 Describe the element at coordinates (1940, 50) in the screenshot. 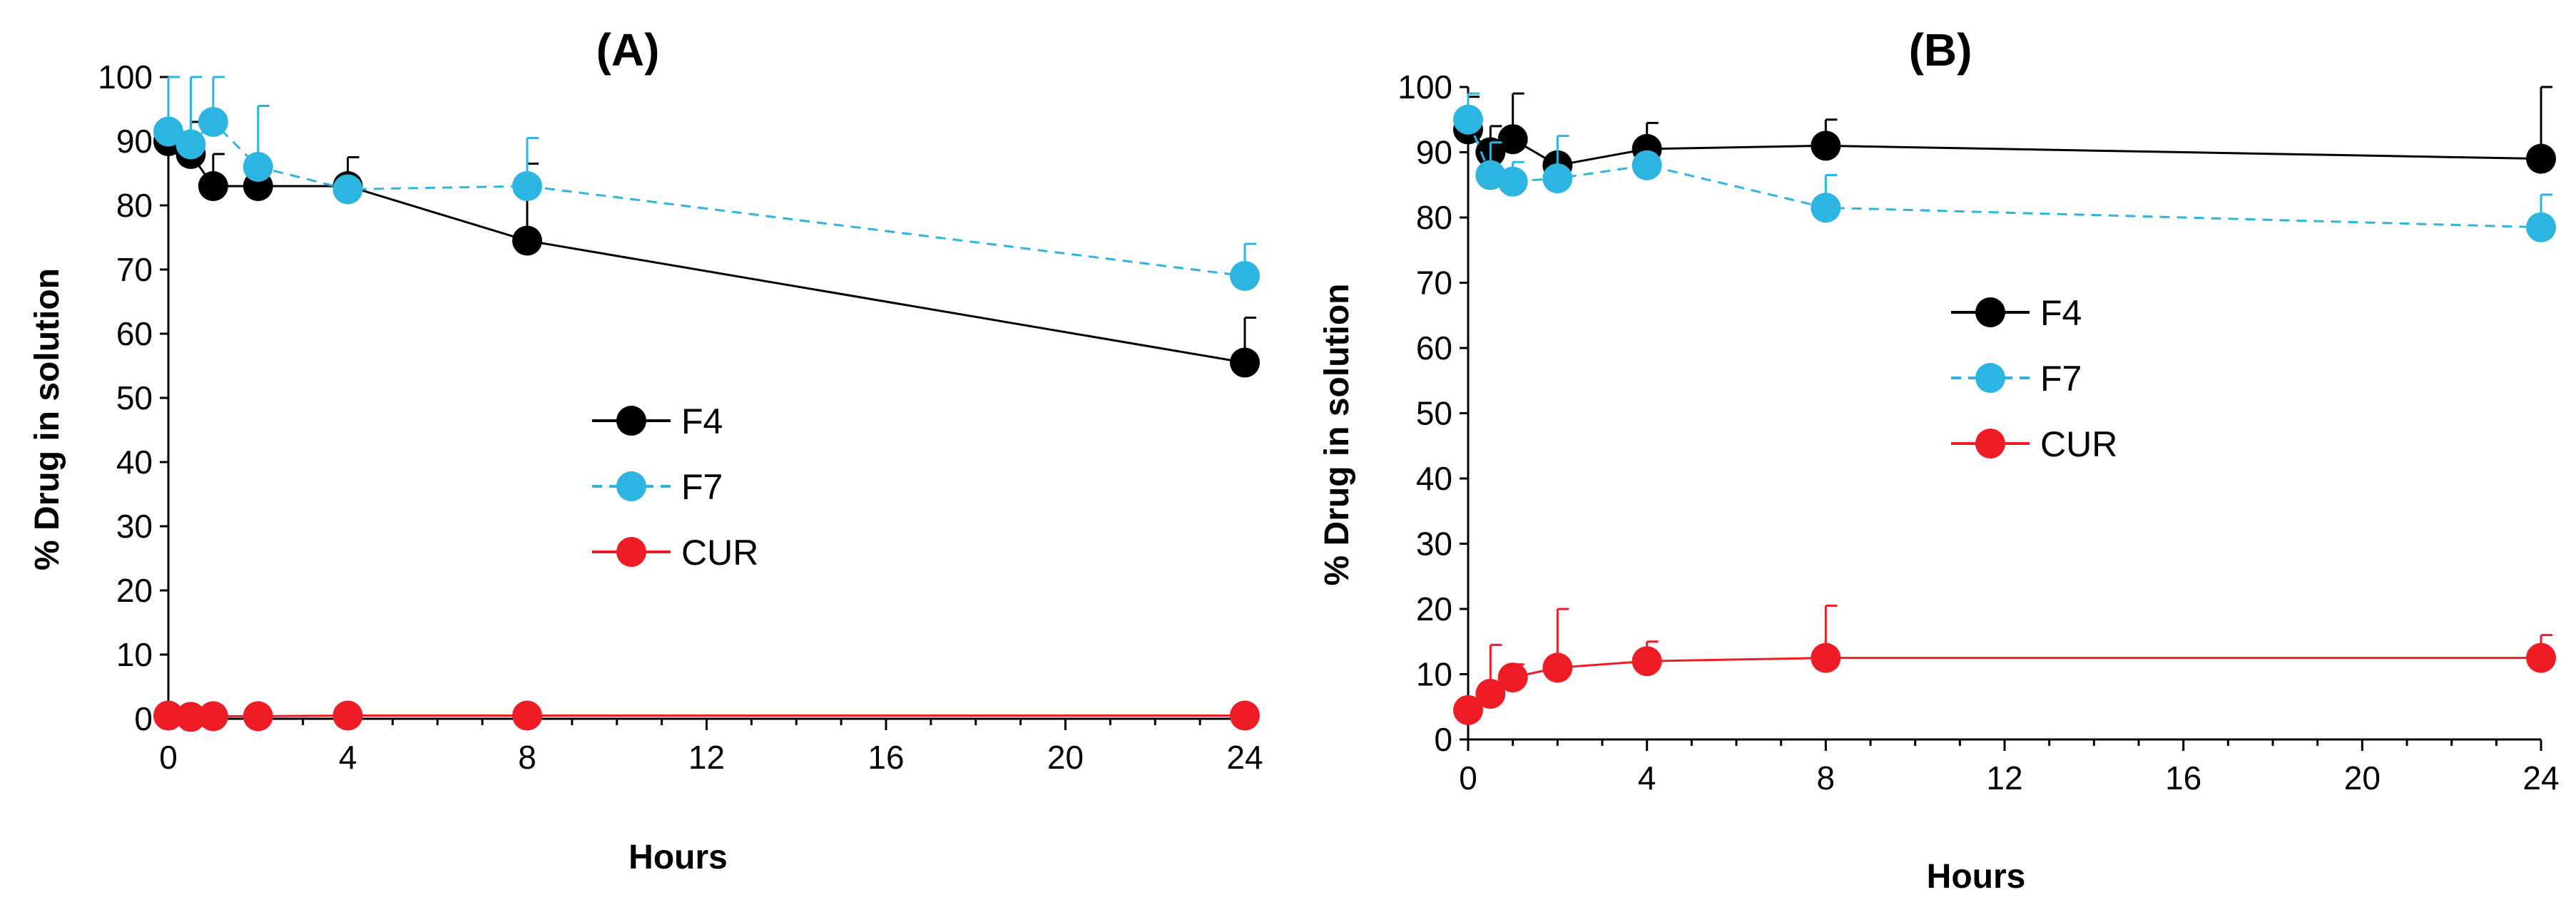

I see `chart-title: (B)` at that location.